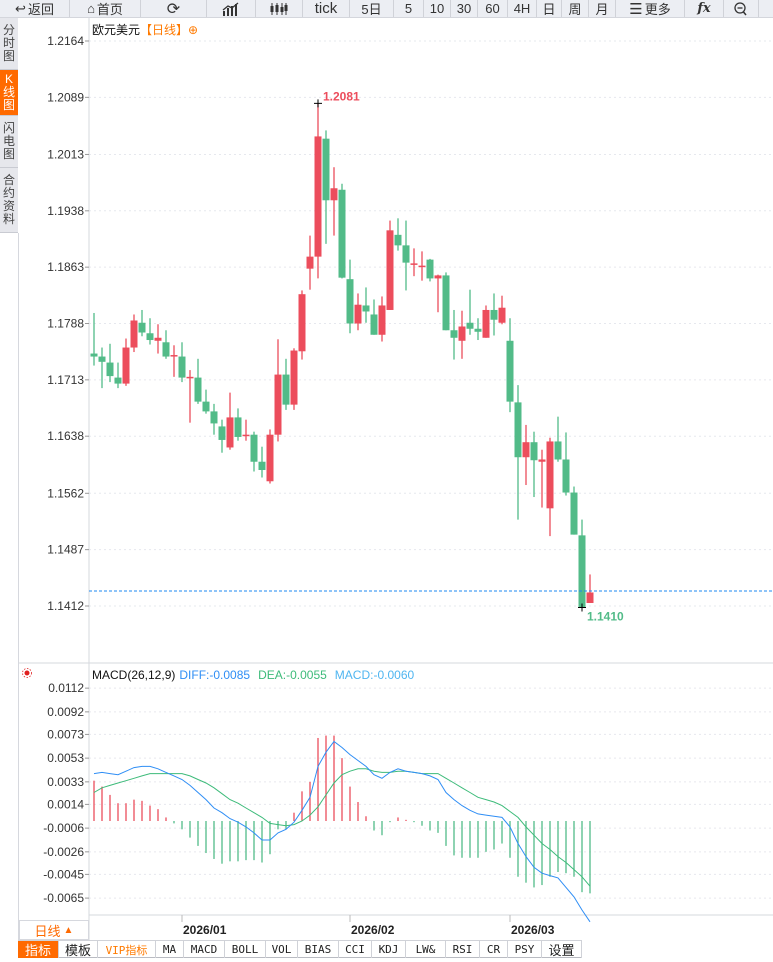  I want to click on period-4h-button: 4H, so click(522, 8).